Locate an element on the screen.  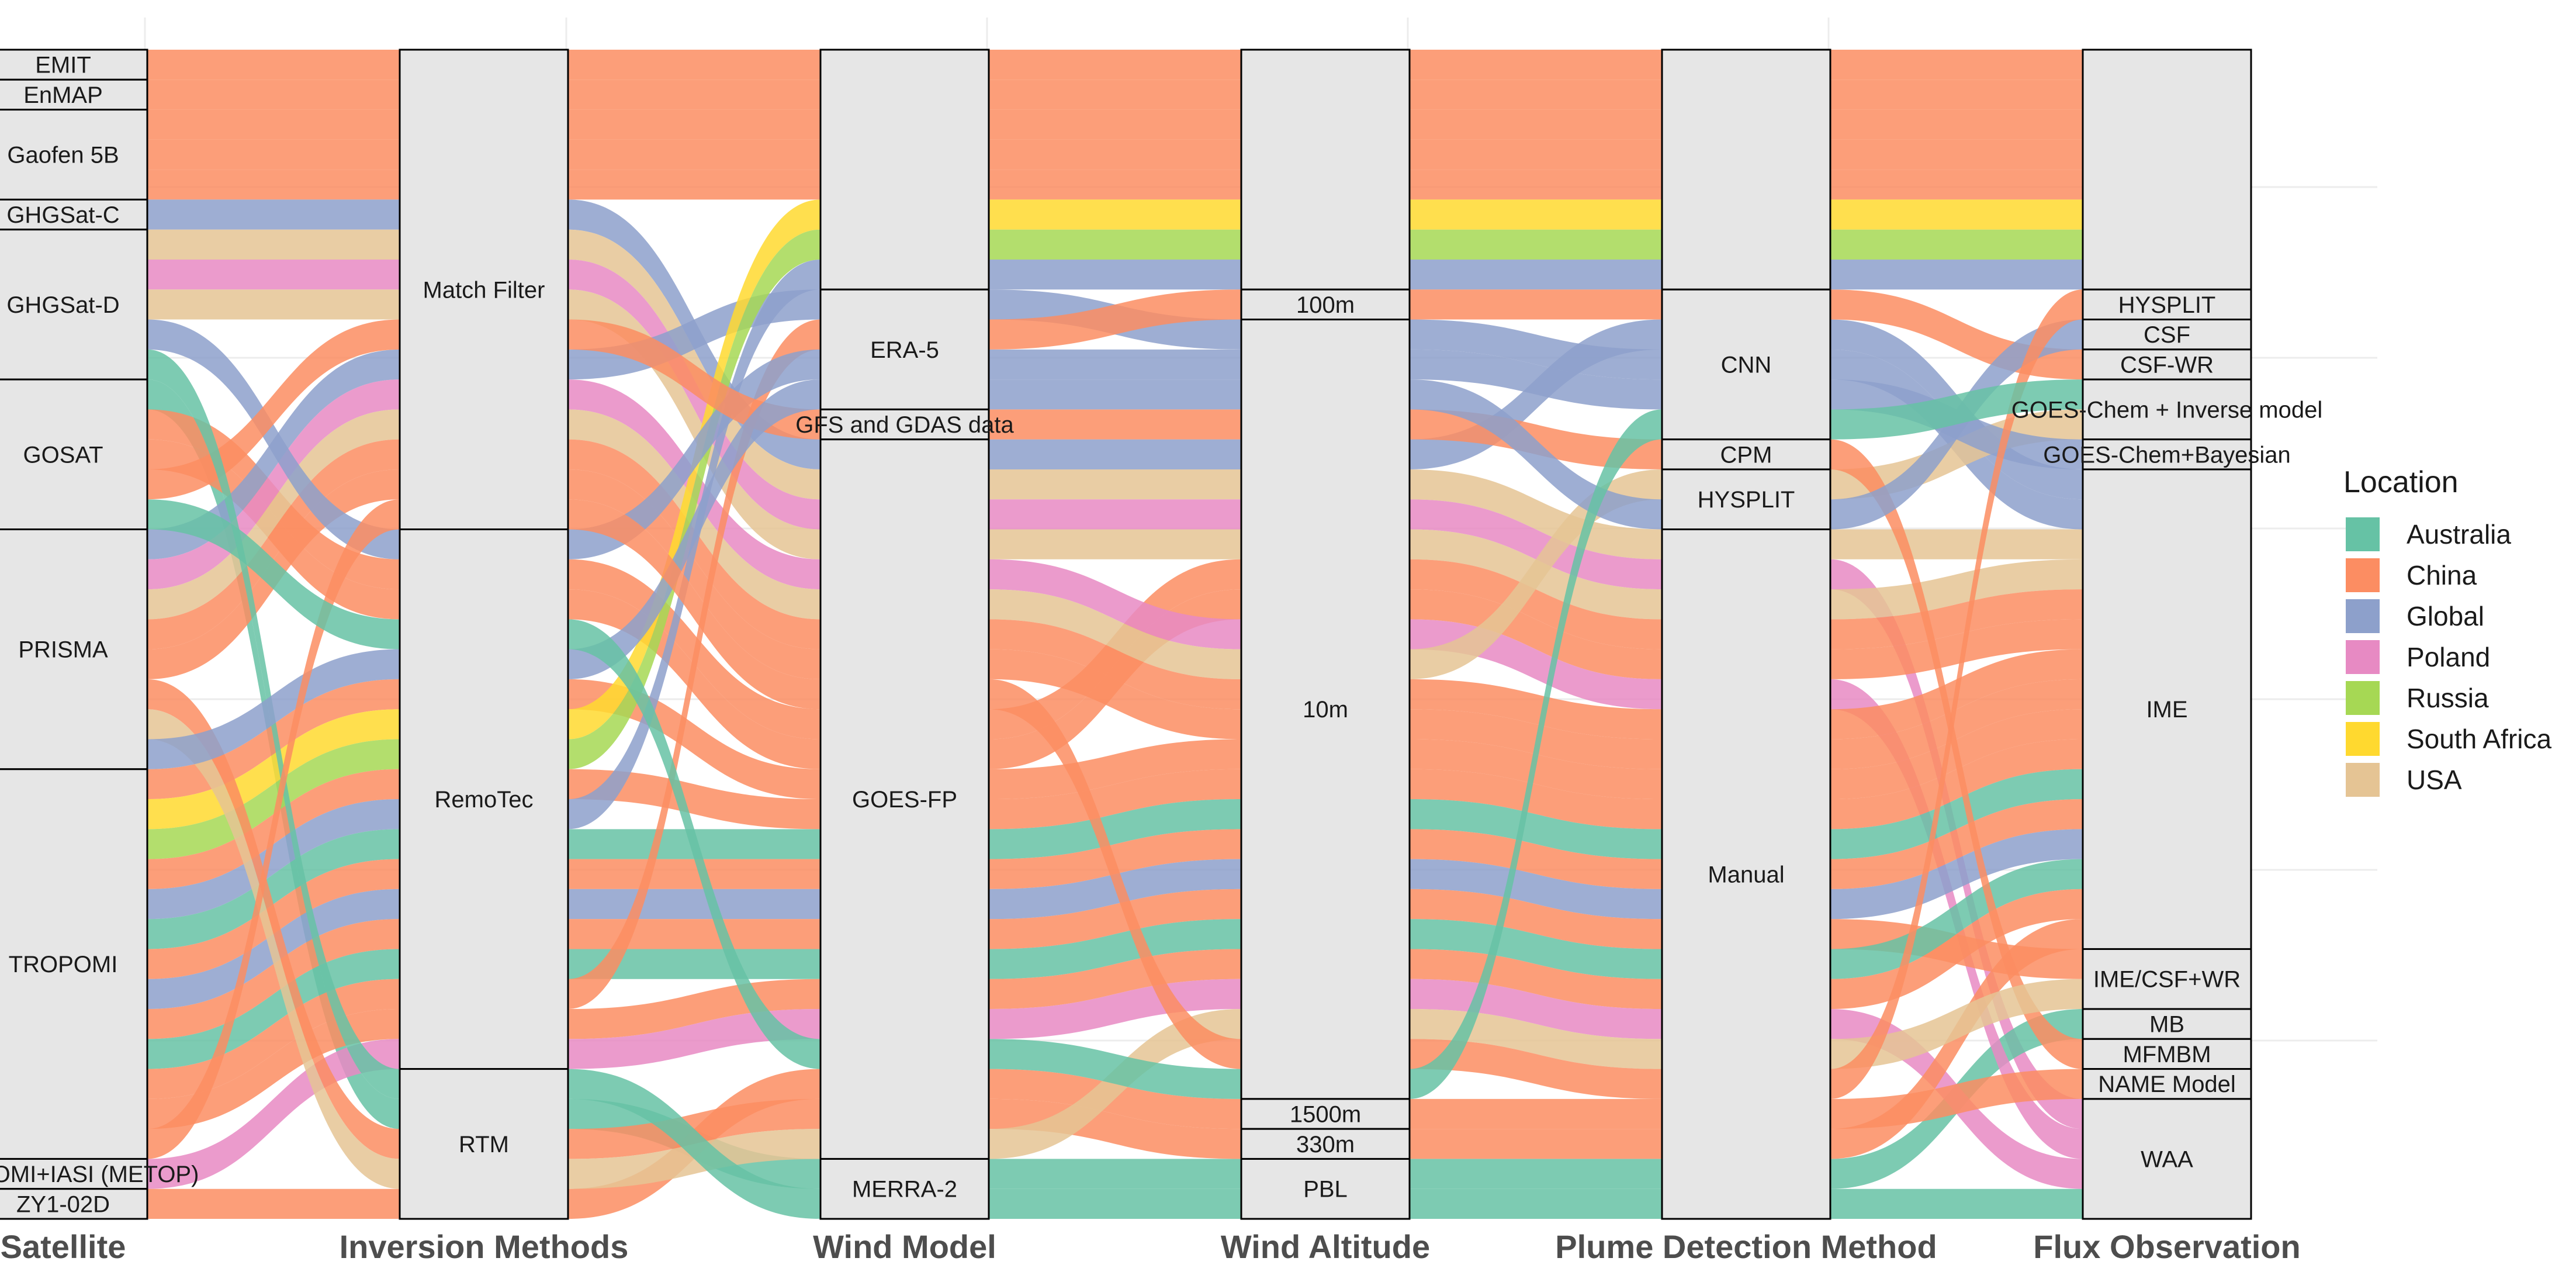
stratum-box-gfs-and-gdas-data is located at coordinates (904, 424).